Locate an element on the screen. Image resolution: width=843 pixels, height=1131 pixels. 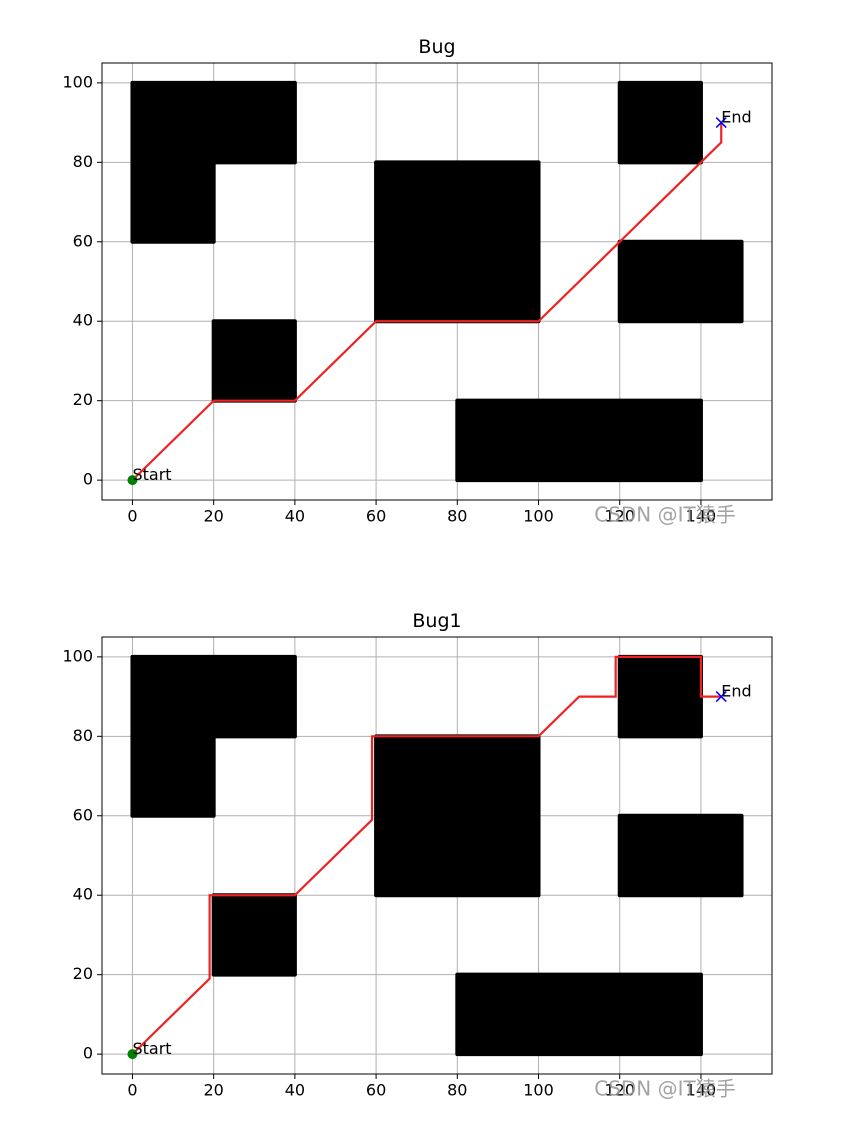
chart-title: Bug is located at coordinates (436, 47).